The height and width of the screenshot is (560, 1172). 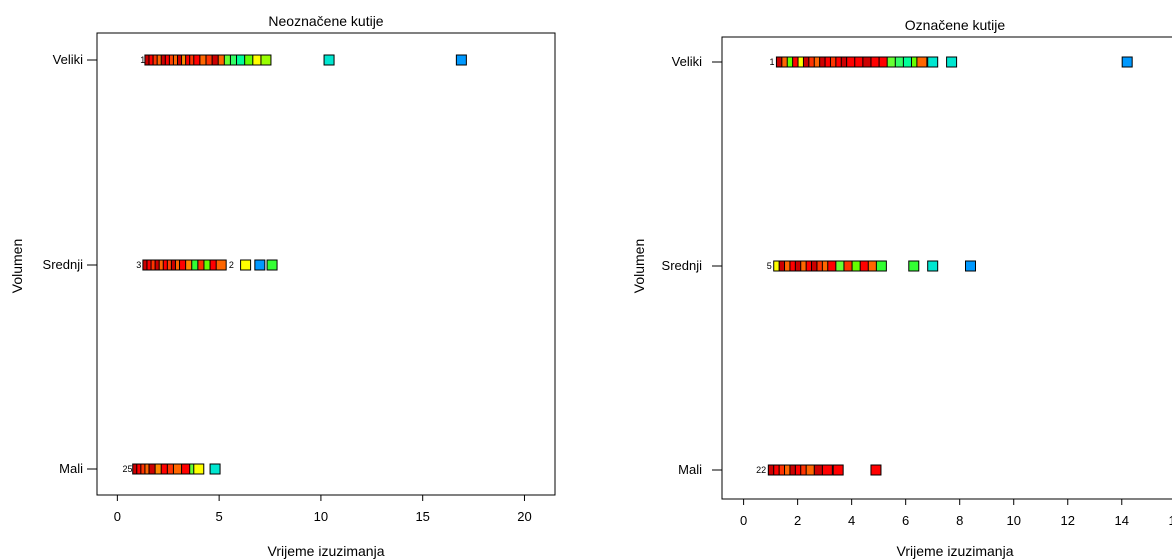 I want to click on x-tick-label: 6, so click(x=905, y=520).